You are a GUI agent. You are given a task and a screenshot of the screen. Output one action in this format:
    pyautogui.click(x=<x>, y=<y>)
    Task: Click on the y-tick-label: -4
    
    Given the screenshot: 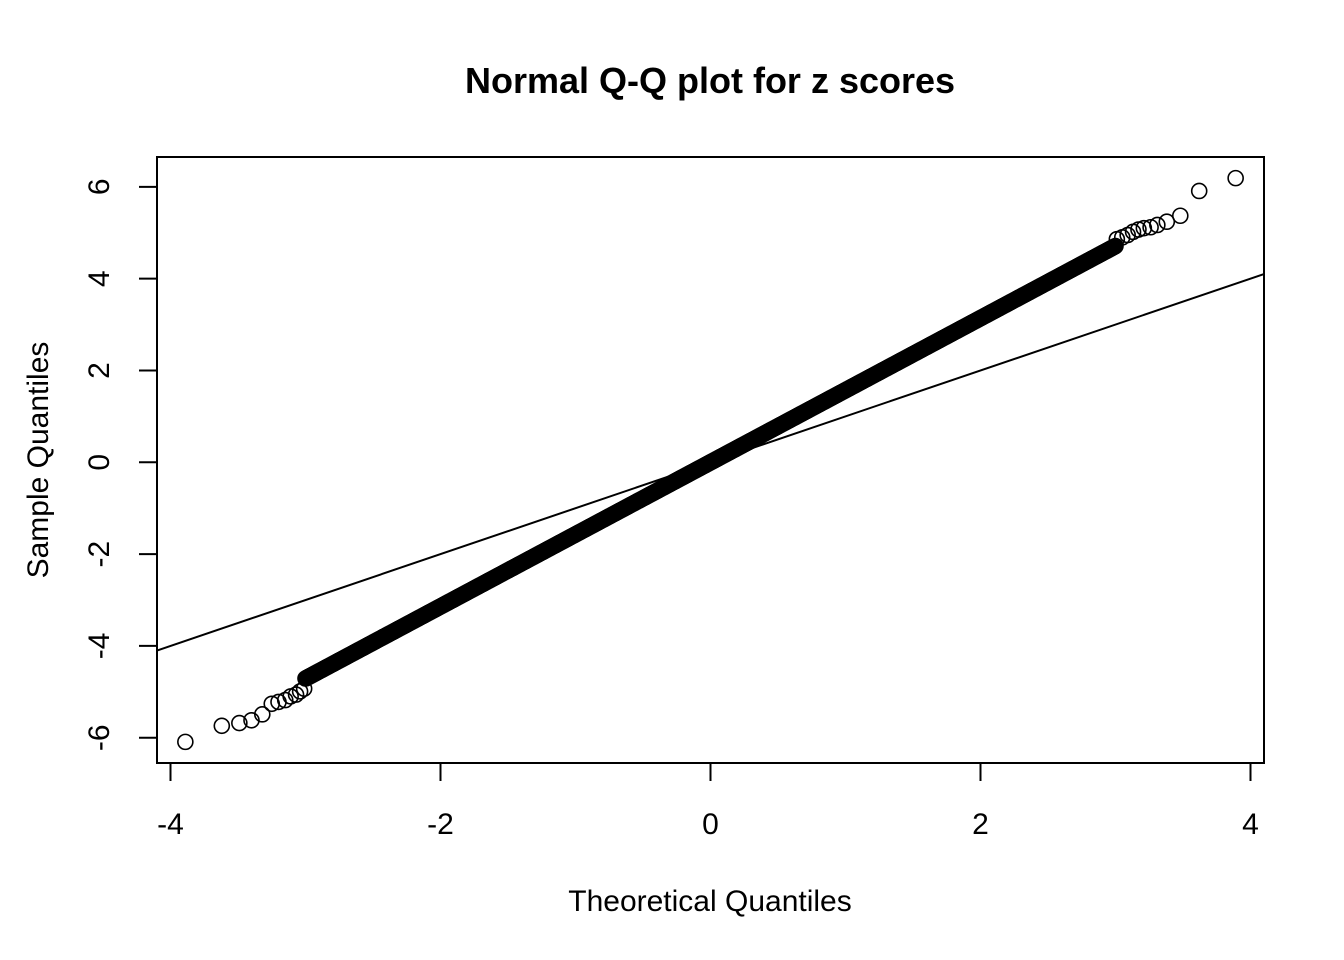 What is the action you would take?
    pyautogui.click(x=99, y=646)
    